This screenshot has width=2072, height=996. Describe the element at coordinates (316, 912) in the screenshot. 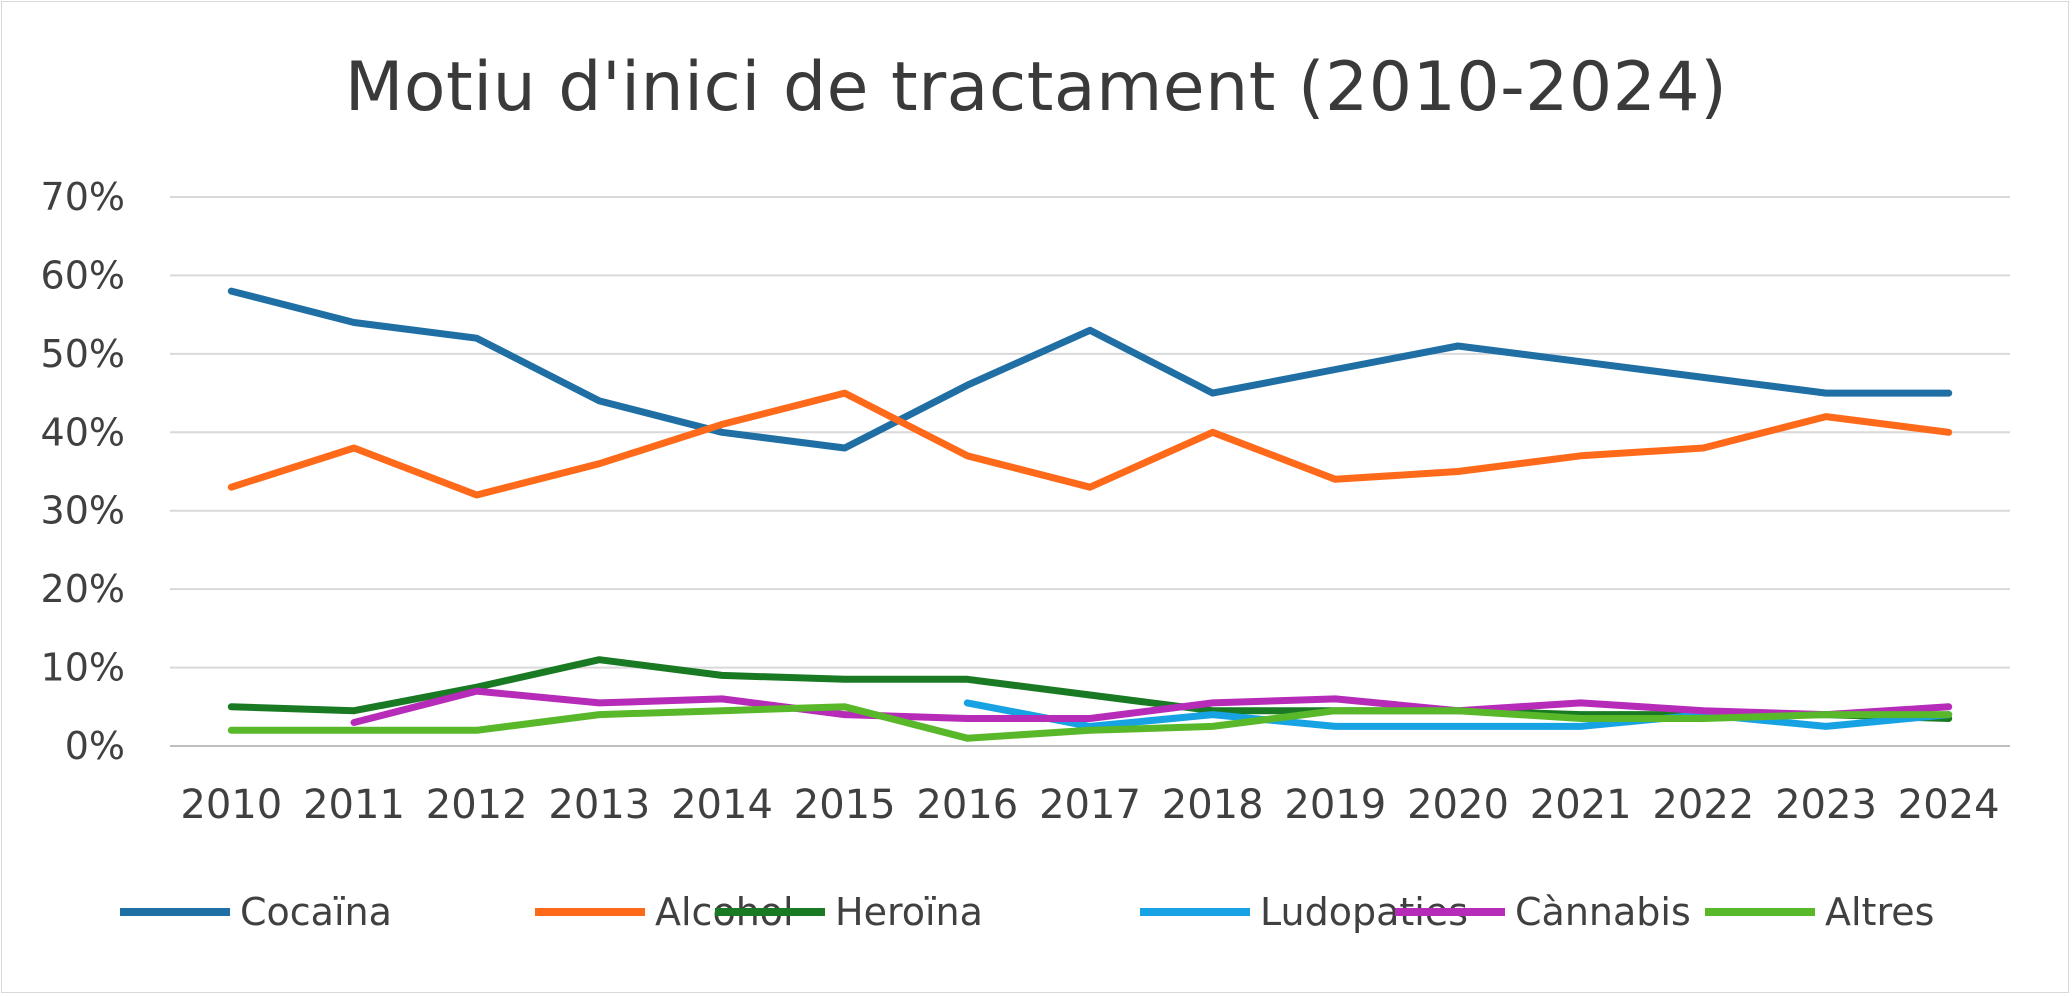

I see `legend-label: Cocaïna` at that location.